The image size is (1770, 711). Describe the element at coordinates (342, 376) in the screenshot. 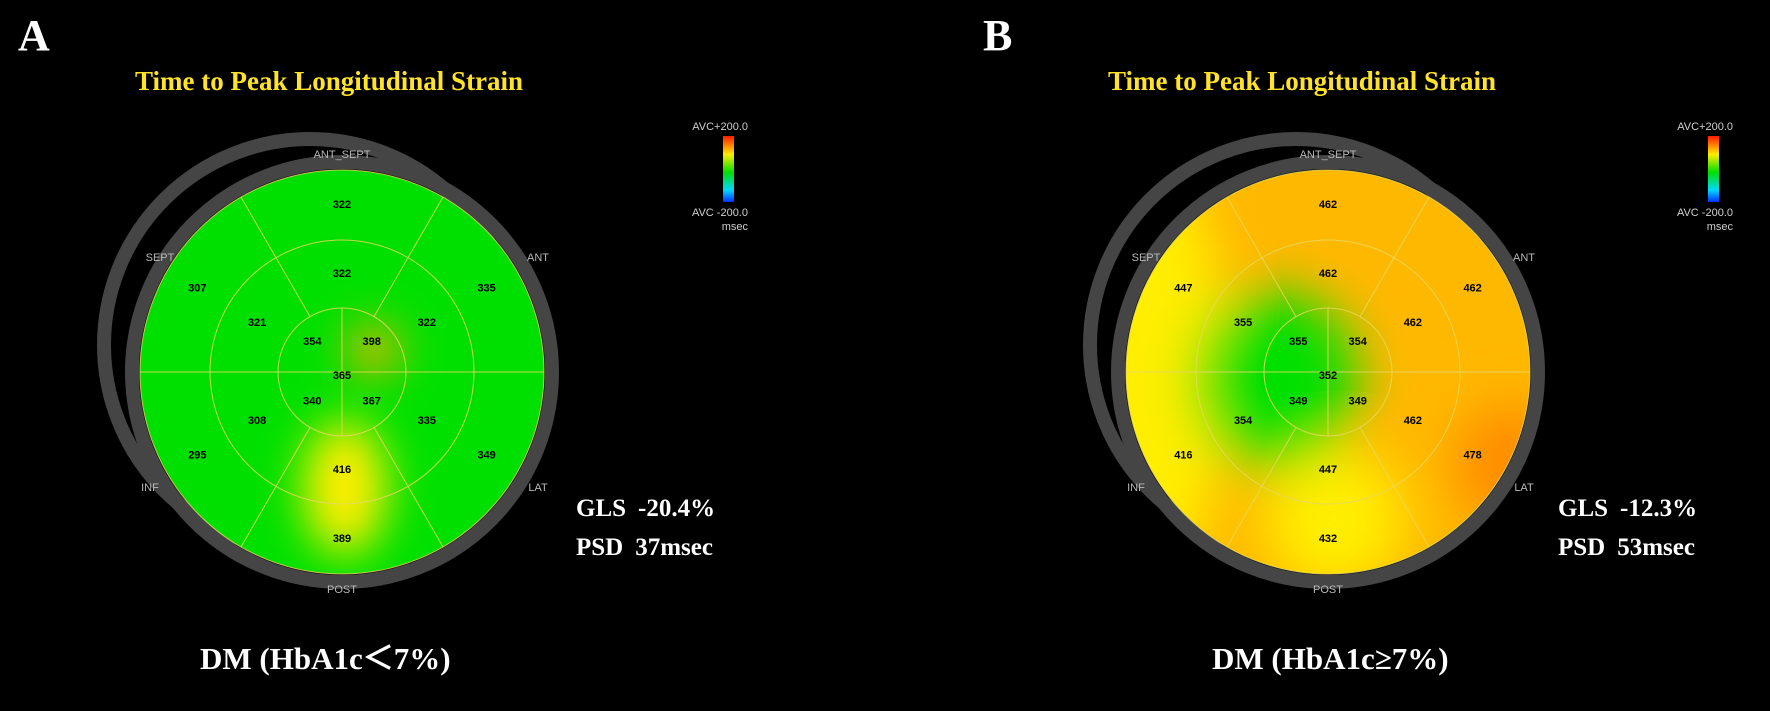

I see `segment-value: 365` at that location.